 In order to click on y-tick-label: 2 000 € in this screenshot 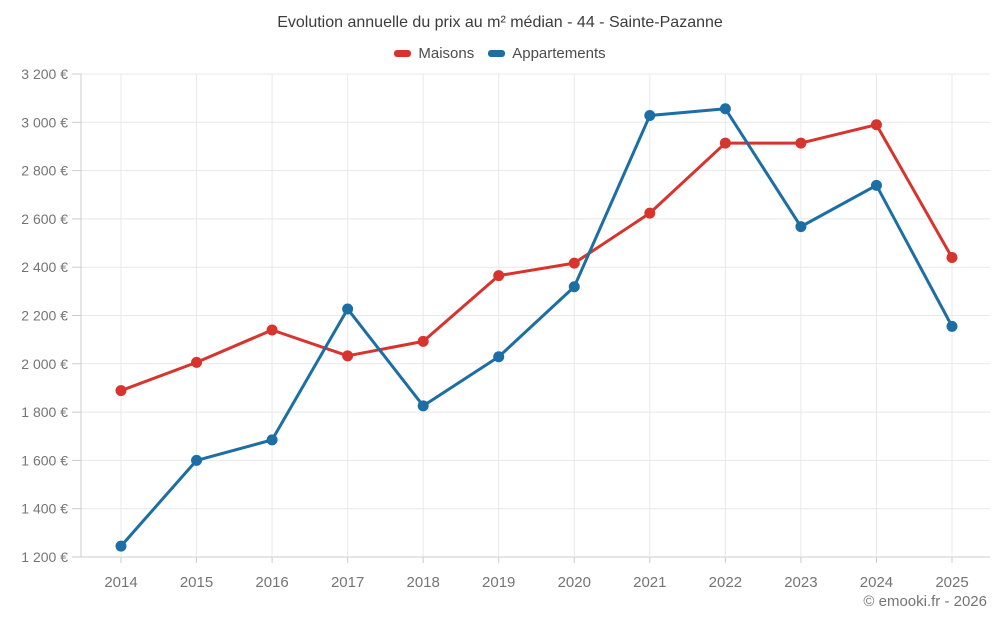, I will do `click(44, 364)`.